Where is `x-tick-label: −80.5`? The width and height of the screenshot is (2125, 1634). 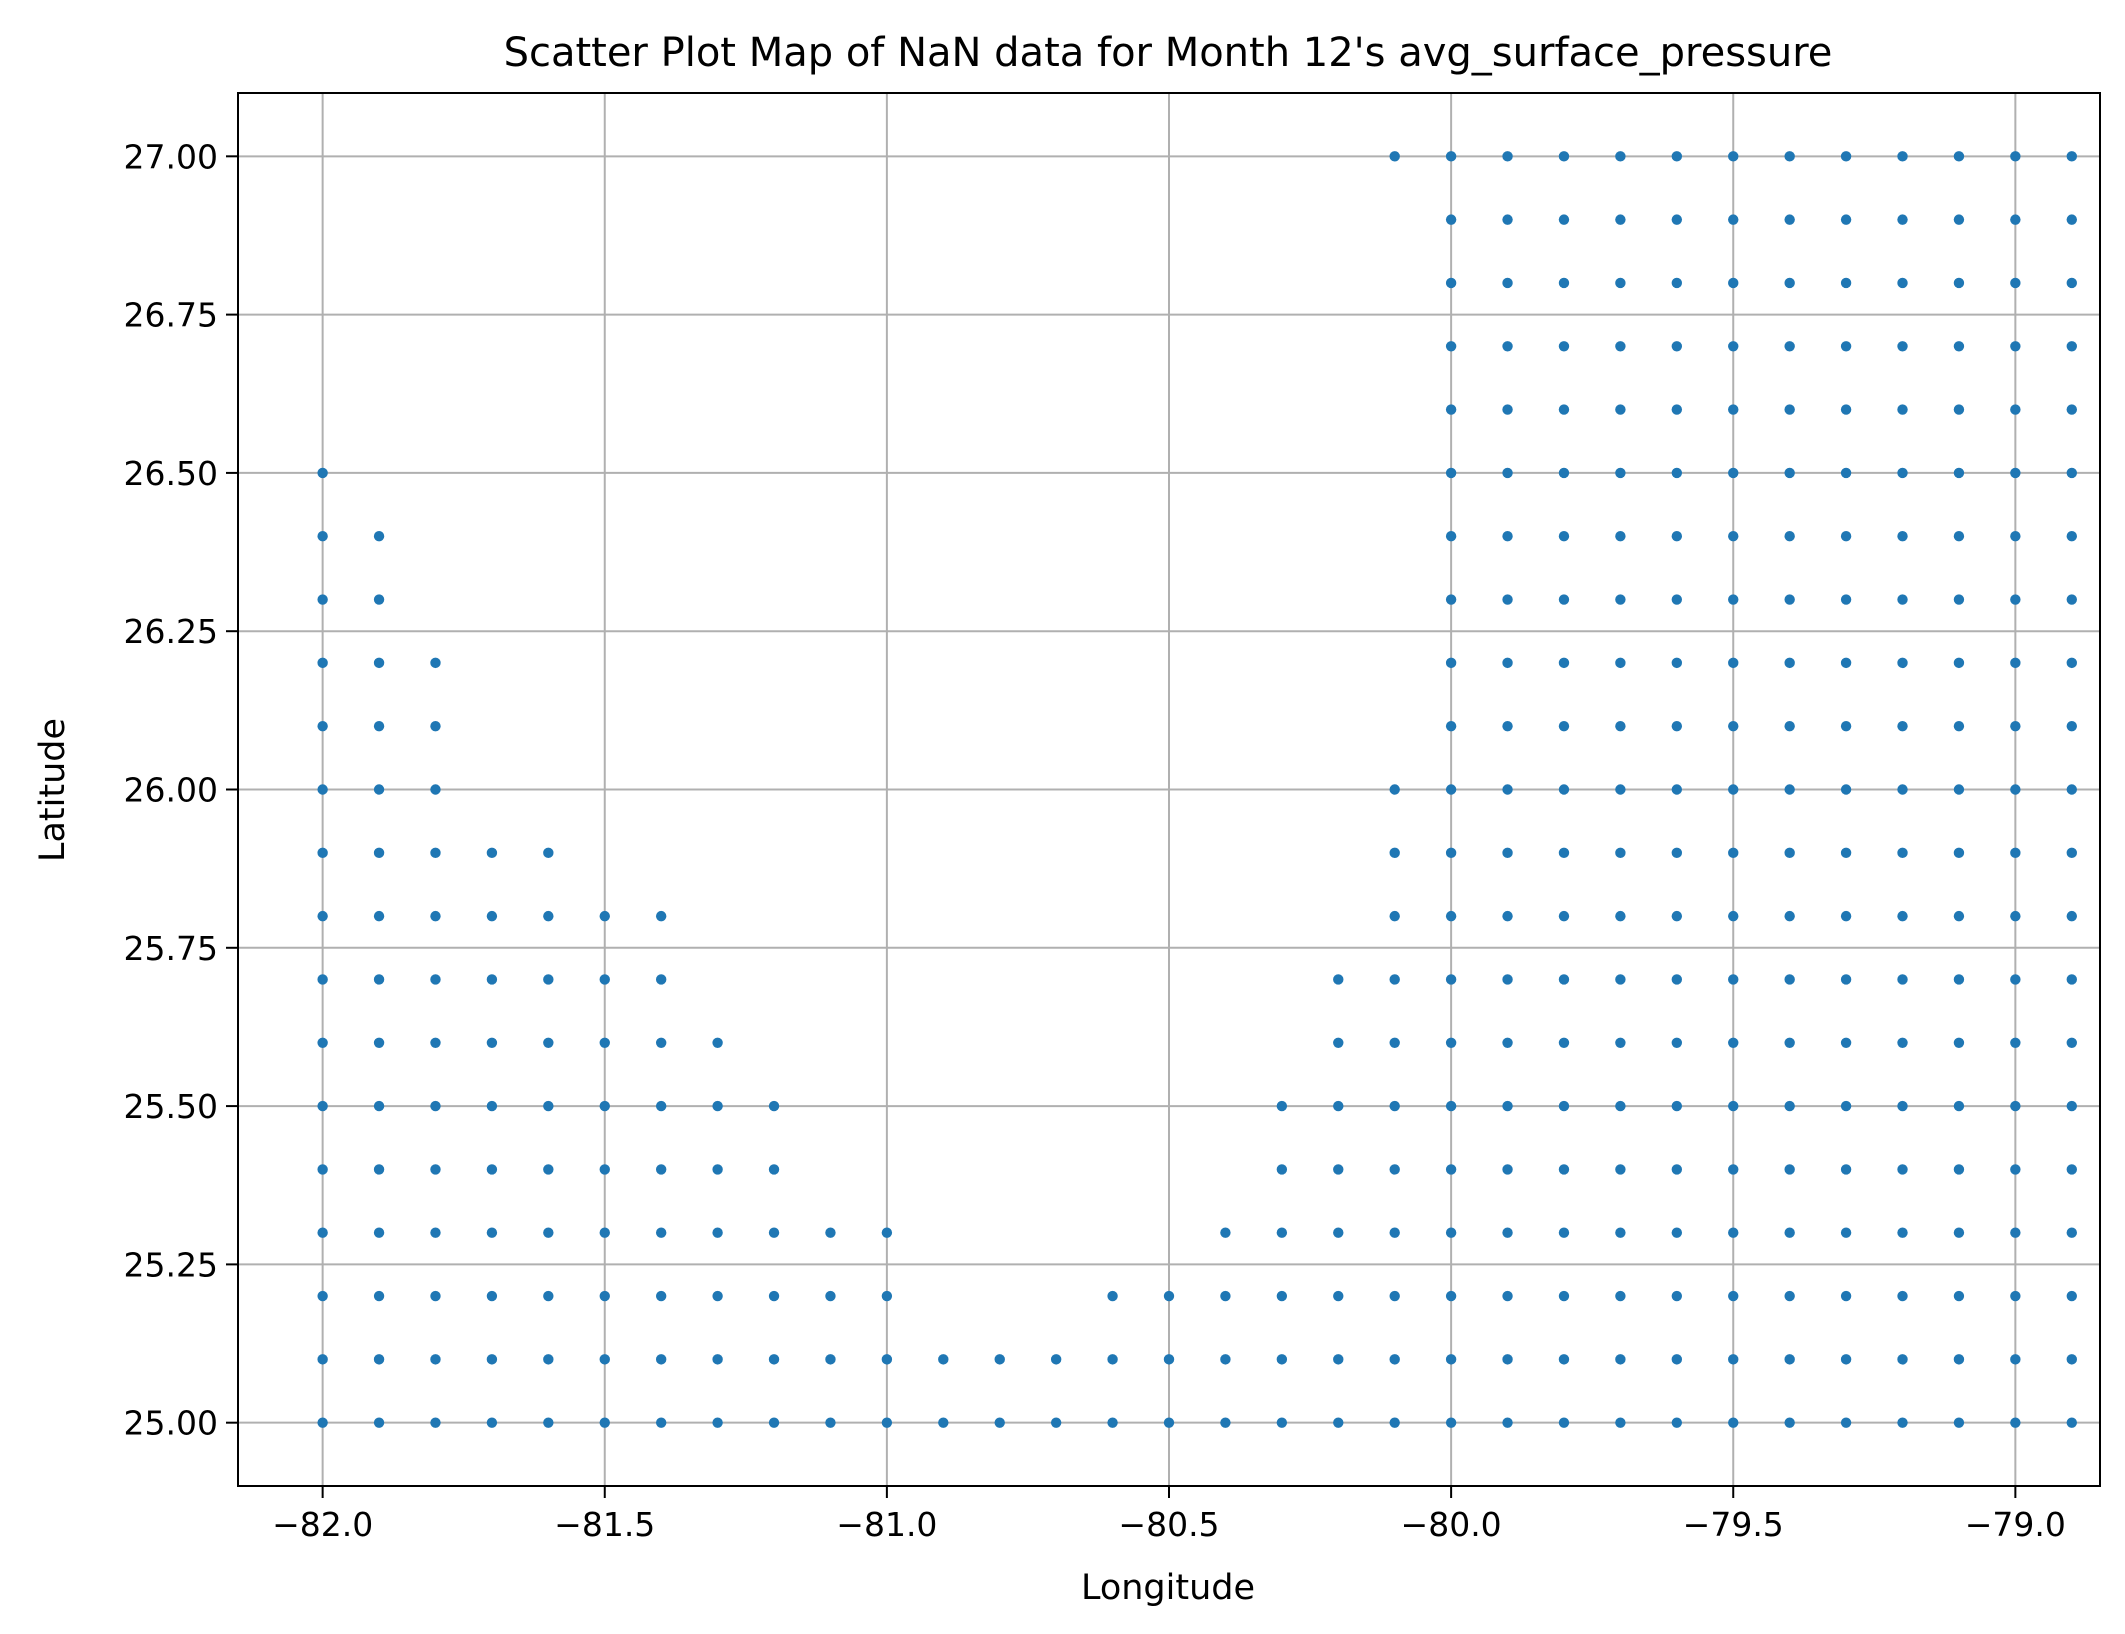 x-tick-label: −80.5 is located at coordinates (1168, 1524).